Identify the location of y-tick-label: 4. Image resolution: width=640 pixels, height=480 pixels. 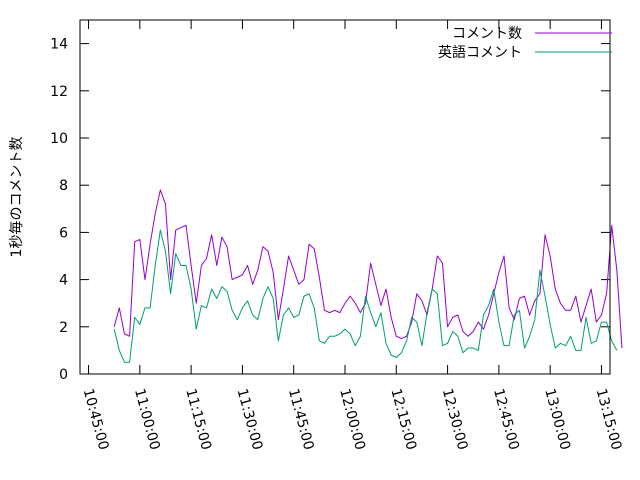
(63, 281).